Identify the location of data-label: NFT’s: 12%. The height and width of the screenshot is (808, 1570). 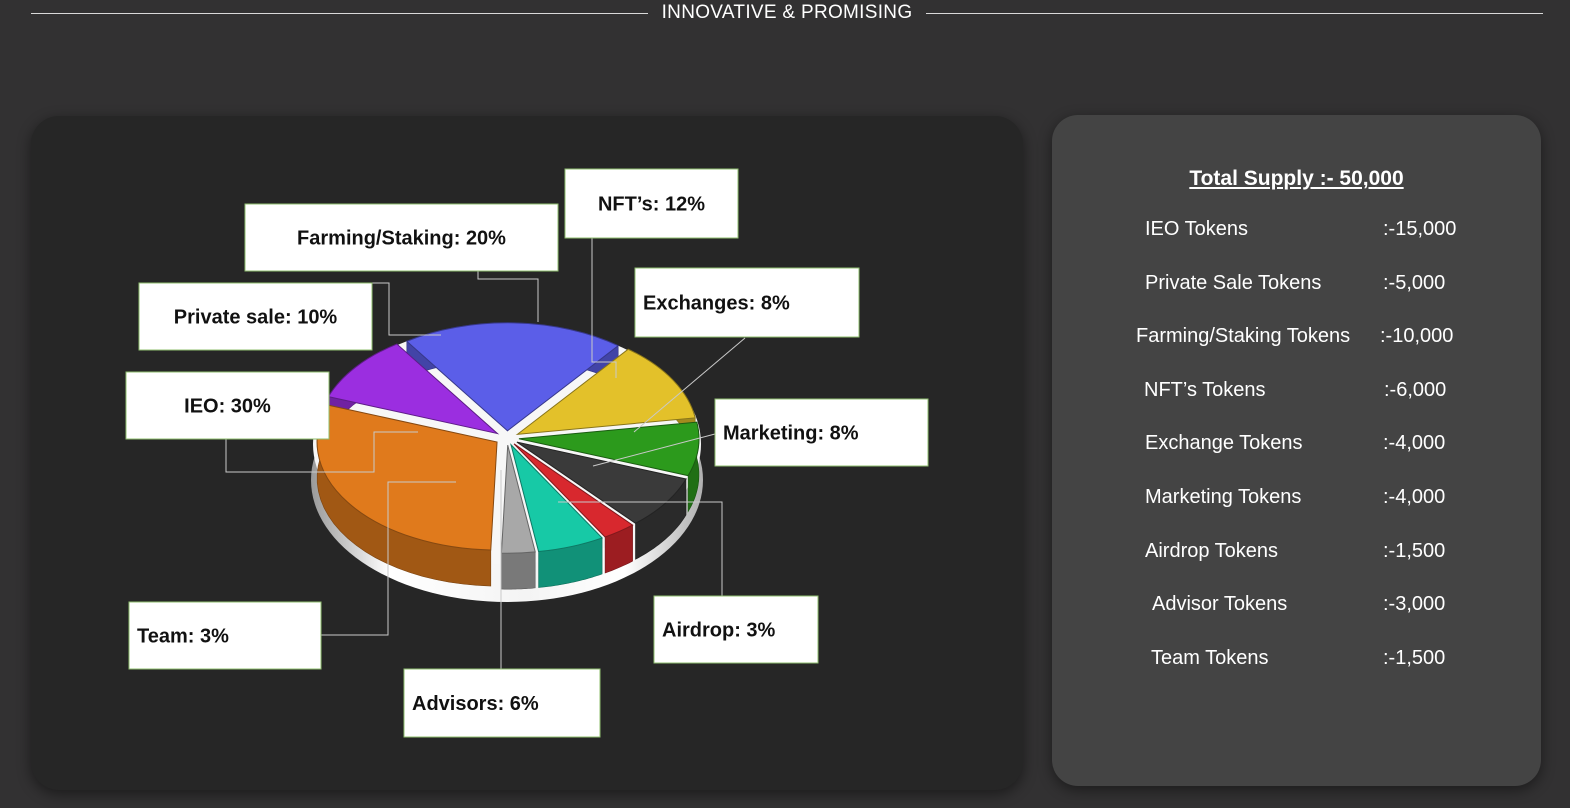
(651, 203).